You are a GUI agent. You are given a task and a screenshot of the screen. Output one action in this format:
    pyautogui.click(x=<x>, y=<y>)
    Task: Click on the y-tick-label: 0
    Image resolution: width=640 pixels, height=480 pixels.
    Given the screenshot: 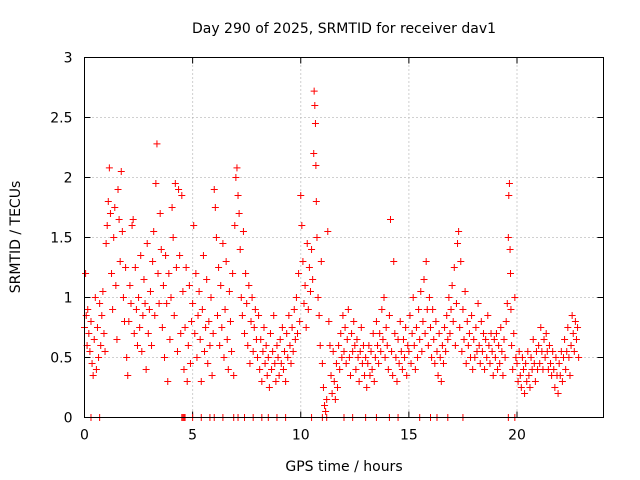 What is the action you would take?
    pyautogui.click(x=68, y=419)
    